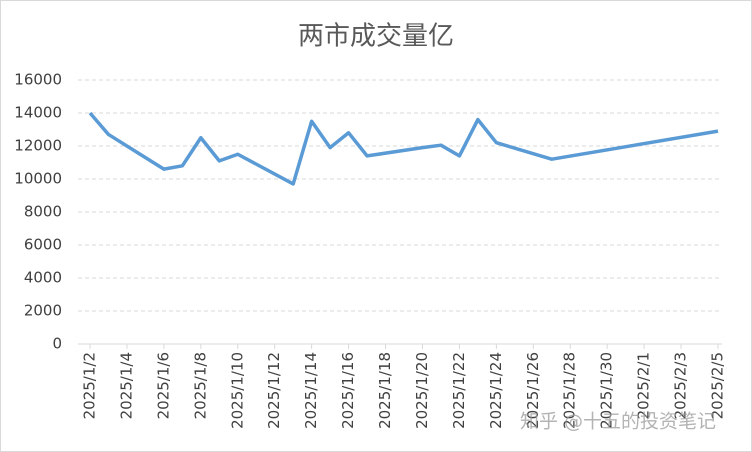 The width and height of the screenshot is (752, 452). Describe the element at coordinates (38, 179) in the screenshot. I see `y-tick-label: 10000` at that location.